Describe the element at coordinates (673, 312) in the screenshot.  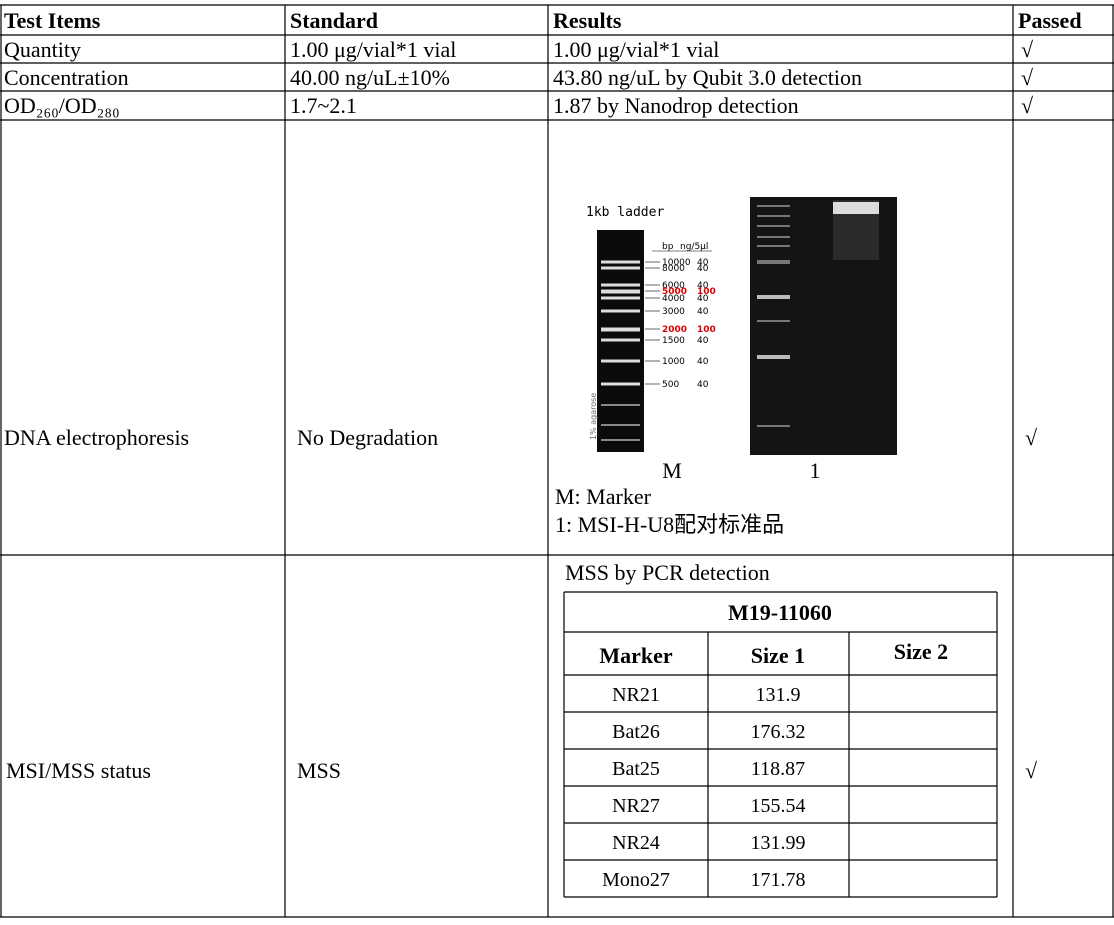
I see `ladder-bp: 3000` at that location.